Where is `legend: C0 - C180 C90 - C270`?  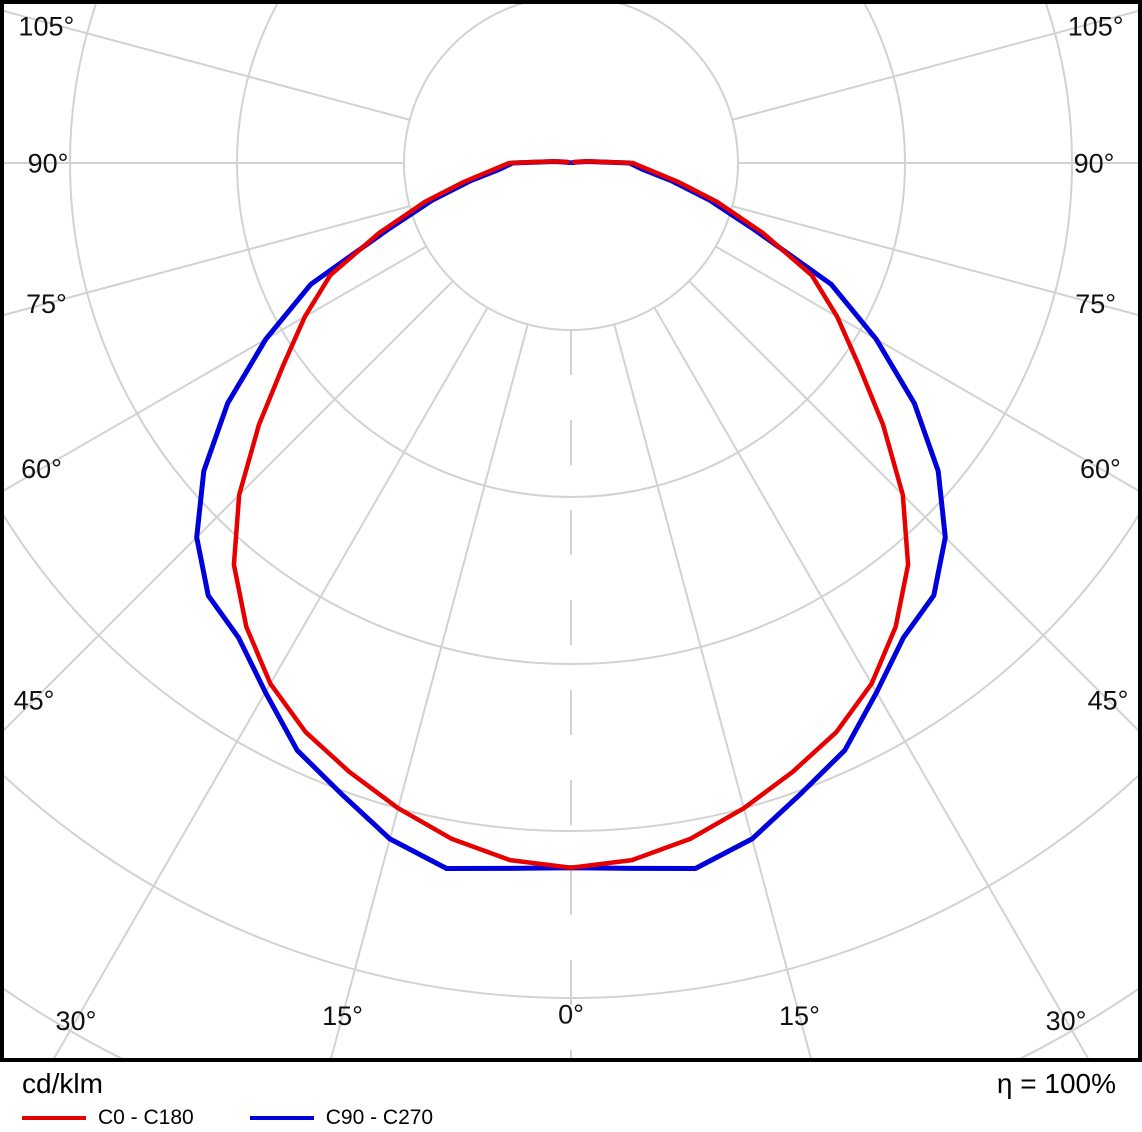 legend: C0 - C180 C90 - C270 is located at coordinates (227, 1118).